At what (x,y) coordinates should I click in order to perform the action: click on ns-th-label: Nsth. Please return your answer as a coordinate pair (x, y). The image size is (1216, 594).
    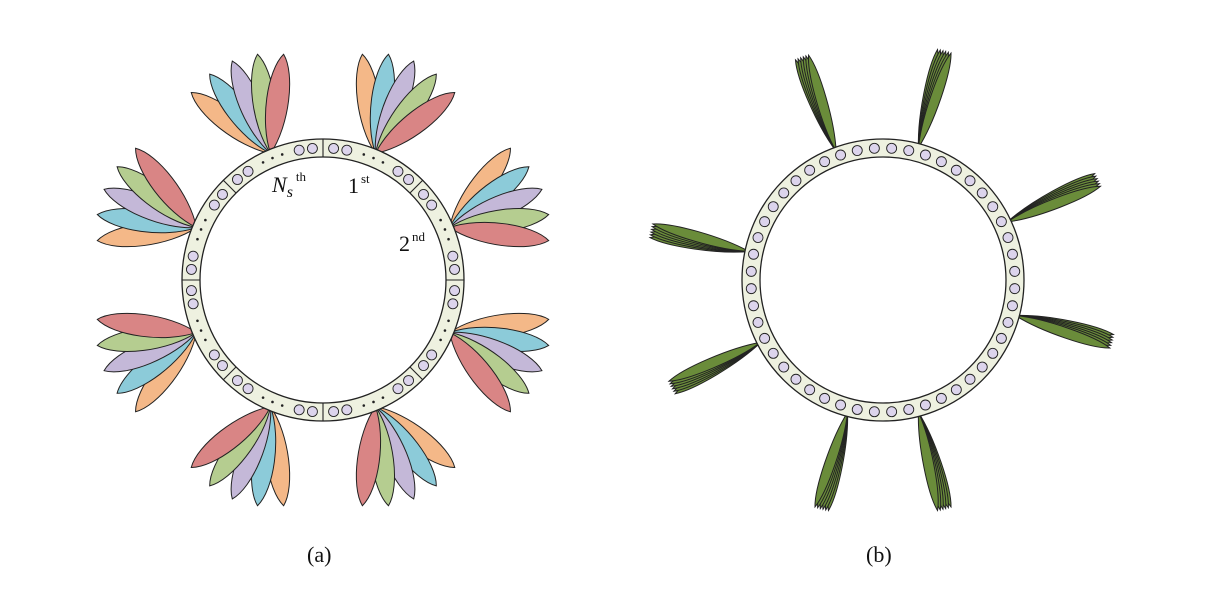
    Looking at the image, I should click on (289, 185).